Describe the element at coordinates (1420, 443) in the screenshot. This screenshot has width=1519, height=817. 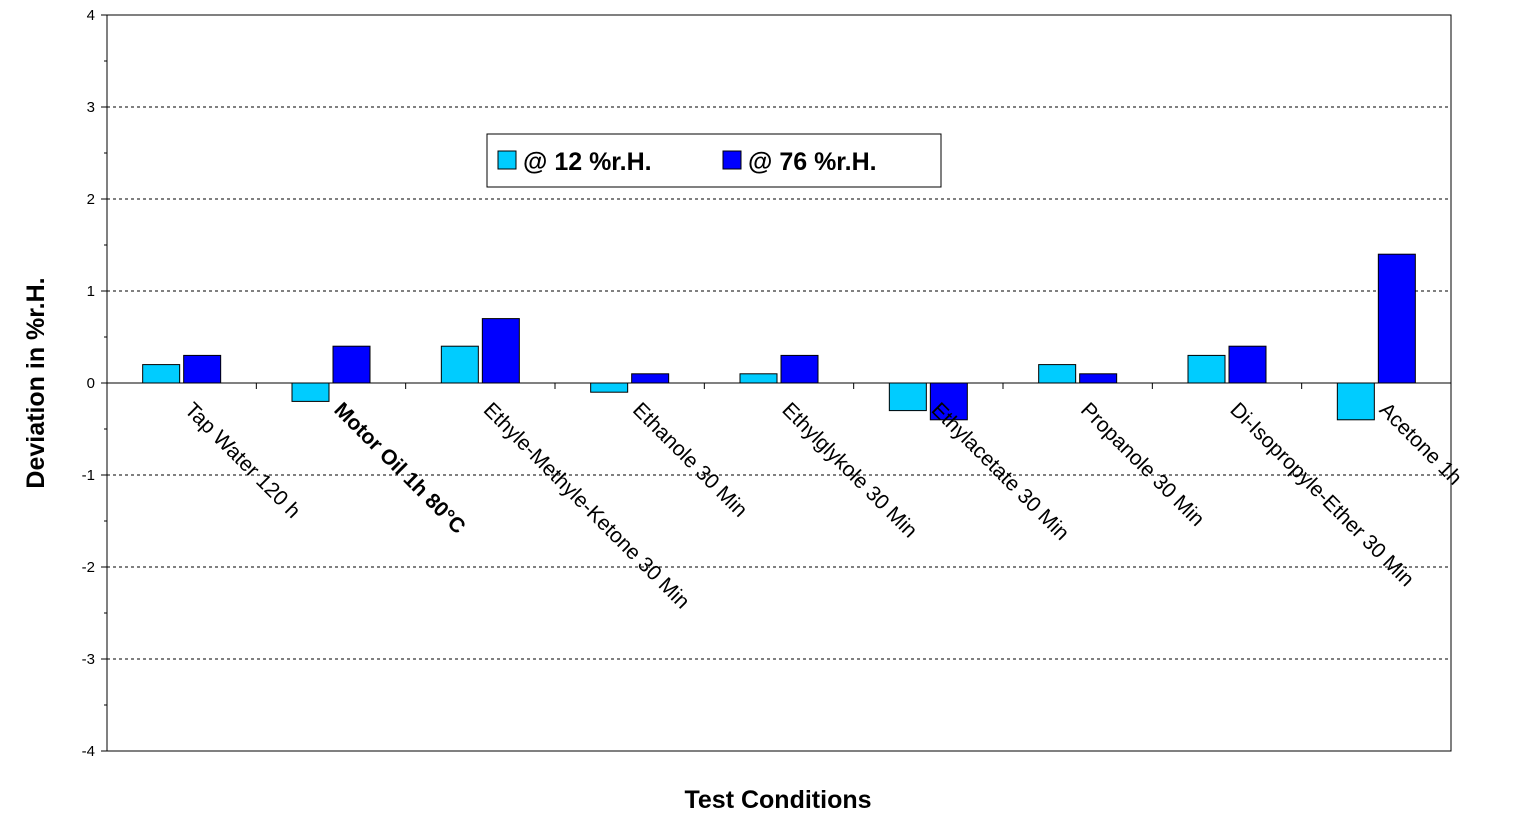
I see `x-category-label: Acetone 1h` at that location.